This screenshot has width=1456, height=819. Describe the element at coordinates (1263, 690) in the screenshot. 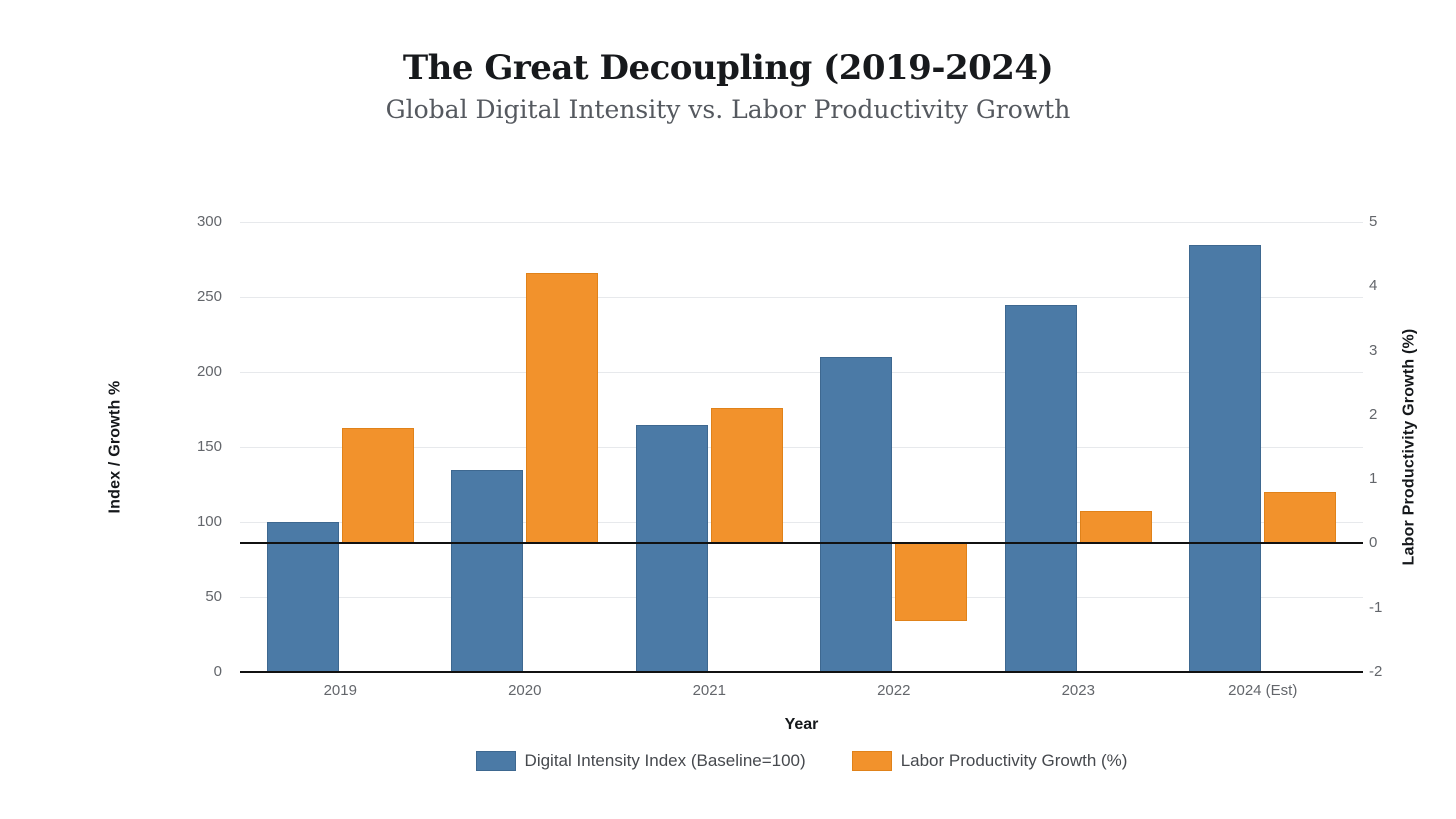

I see `x-tick-label: 2024 (Est)` at that location.